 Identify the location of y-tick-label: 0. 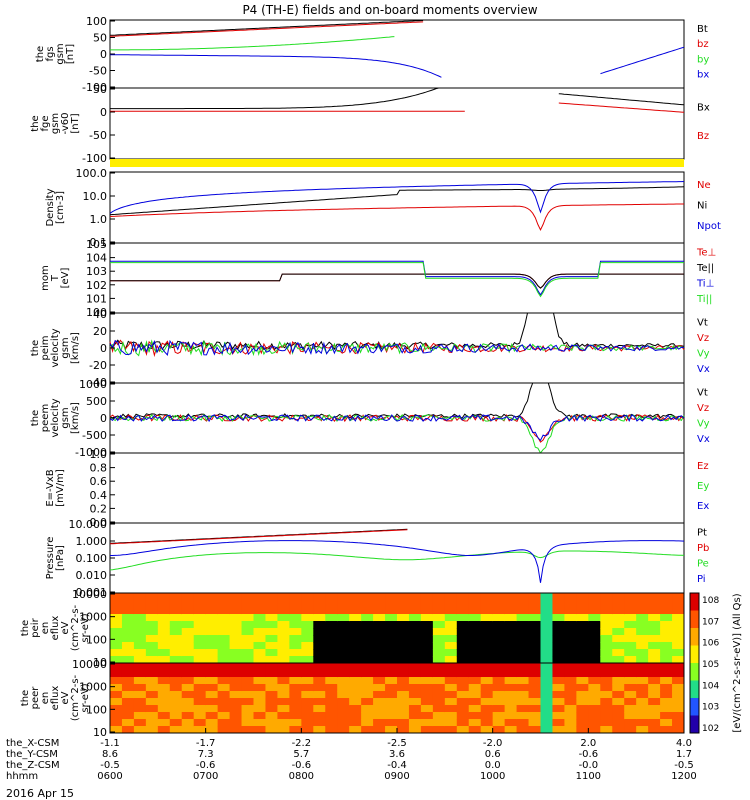
(103, 348).